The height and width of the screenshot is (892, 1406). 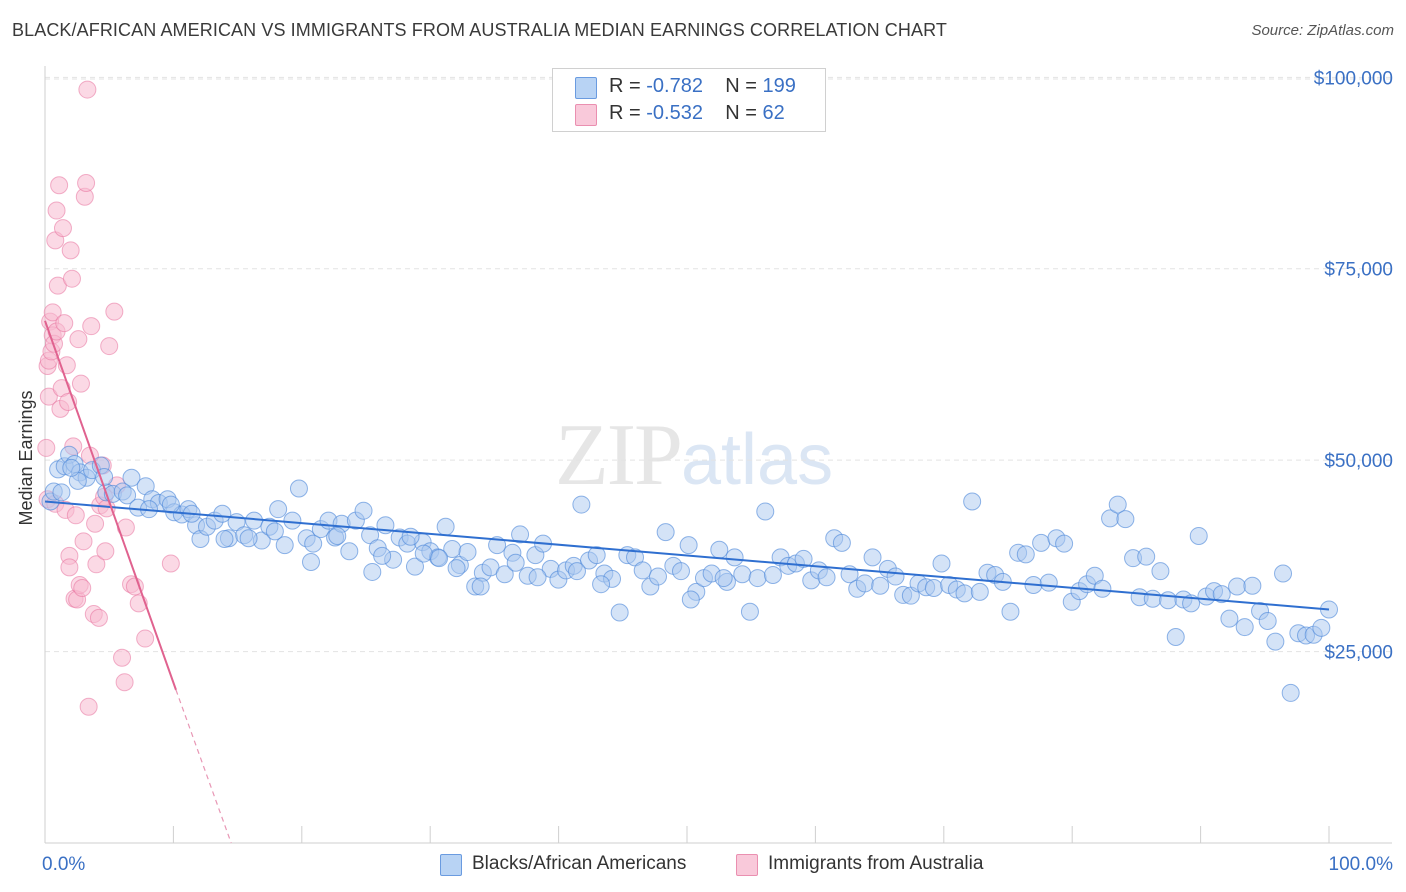 What do you see at coordinates (674, 86) in the screenshot?
I see `r-value: -0.782` at bounding box center [674, 86].